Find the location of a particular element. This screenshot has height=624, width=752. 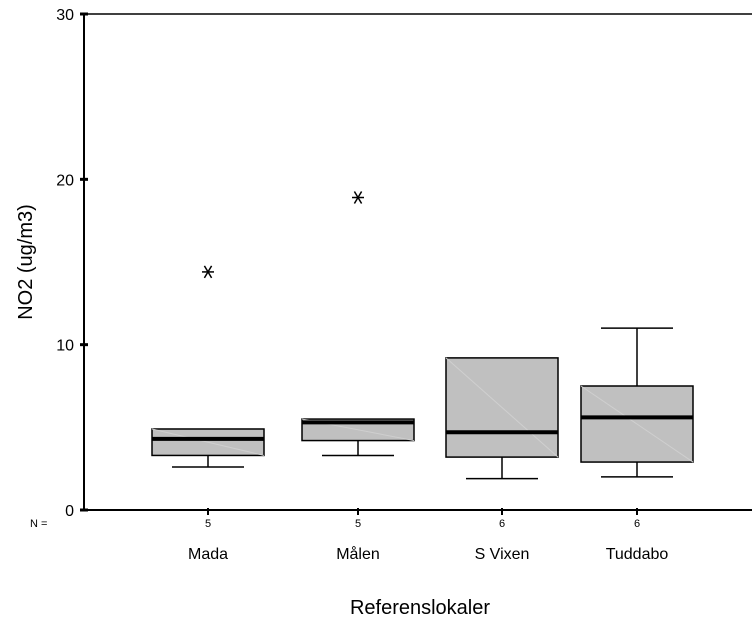

category-label: Mada is located at coordinates (208, 554).